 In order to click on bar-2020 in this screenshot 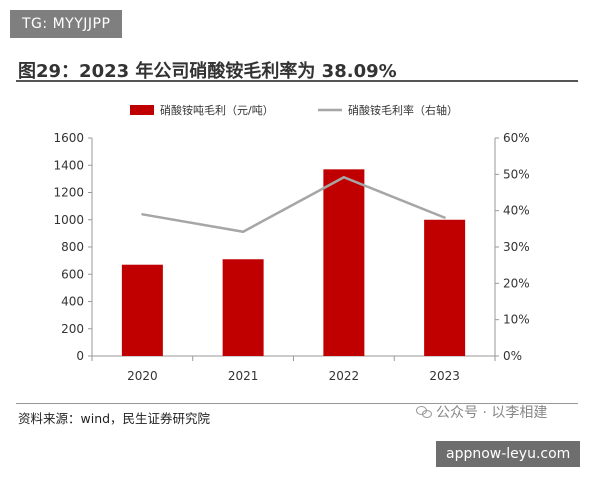, I will do `click(142, 310)`.